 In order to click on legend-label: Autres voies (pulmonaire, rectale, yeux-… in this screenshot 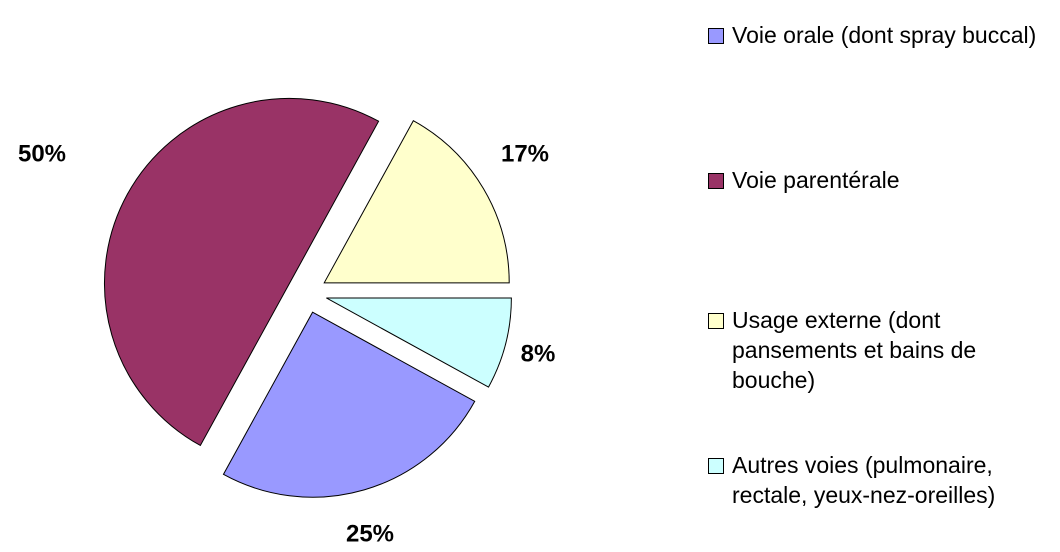, I will do `click(864, 480)`.